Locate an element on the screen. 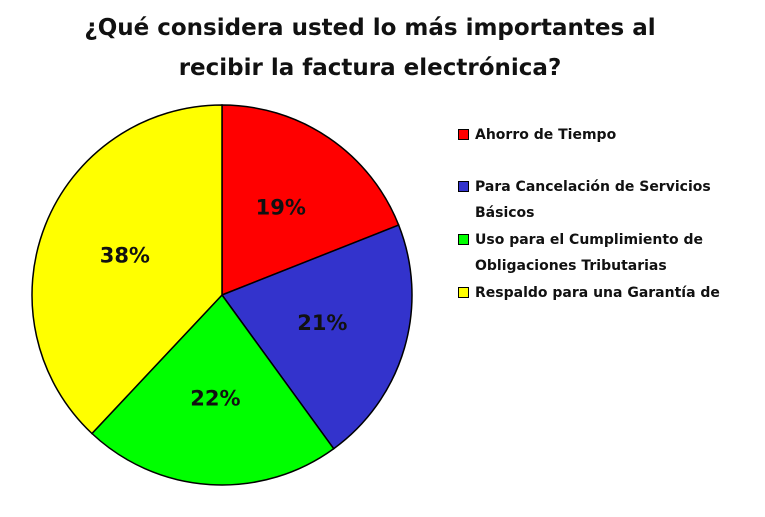  data-label: 21% is located at coordinates (322, 323).